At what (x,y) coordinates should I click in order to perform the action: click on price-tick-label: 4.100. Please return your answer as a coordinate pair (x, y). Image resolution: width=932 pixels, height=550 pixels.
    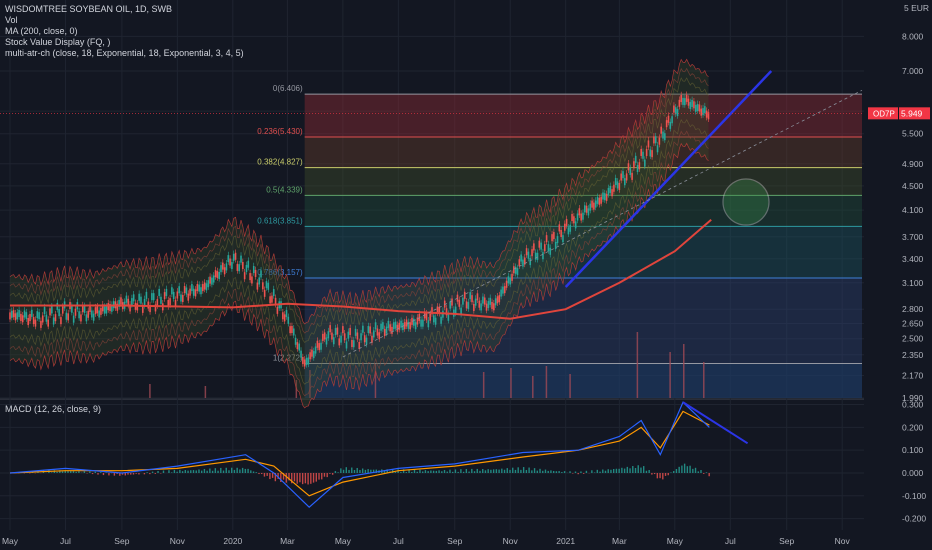
    Looking at the image, I should click on (913, 210).